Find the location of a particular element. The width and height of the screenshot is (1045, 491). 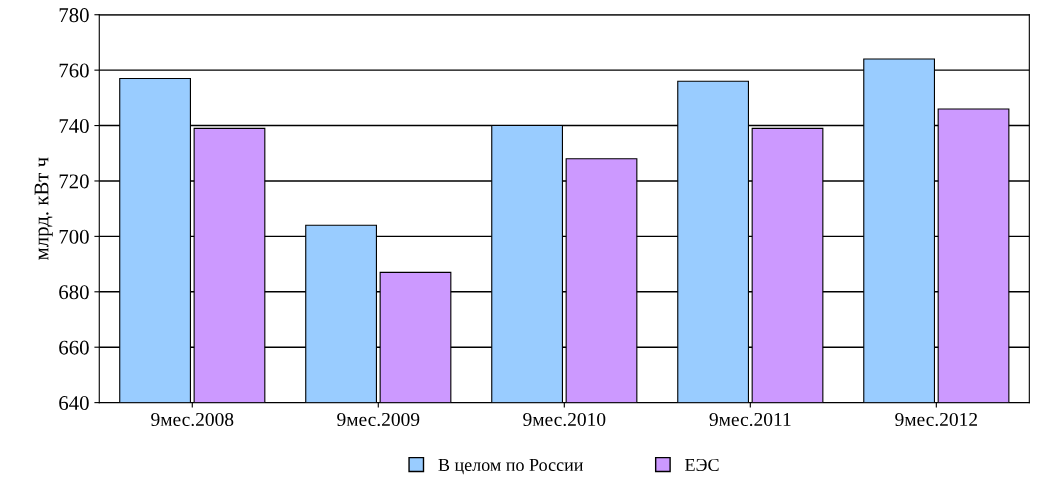

x-tick-label: 9мес.2010 is located at coordinates (564, 419).